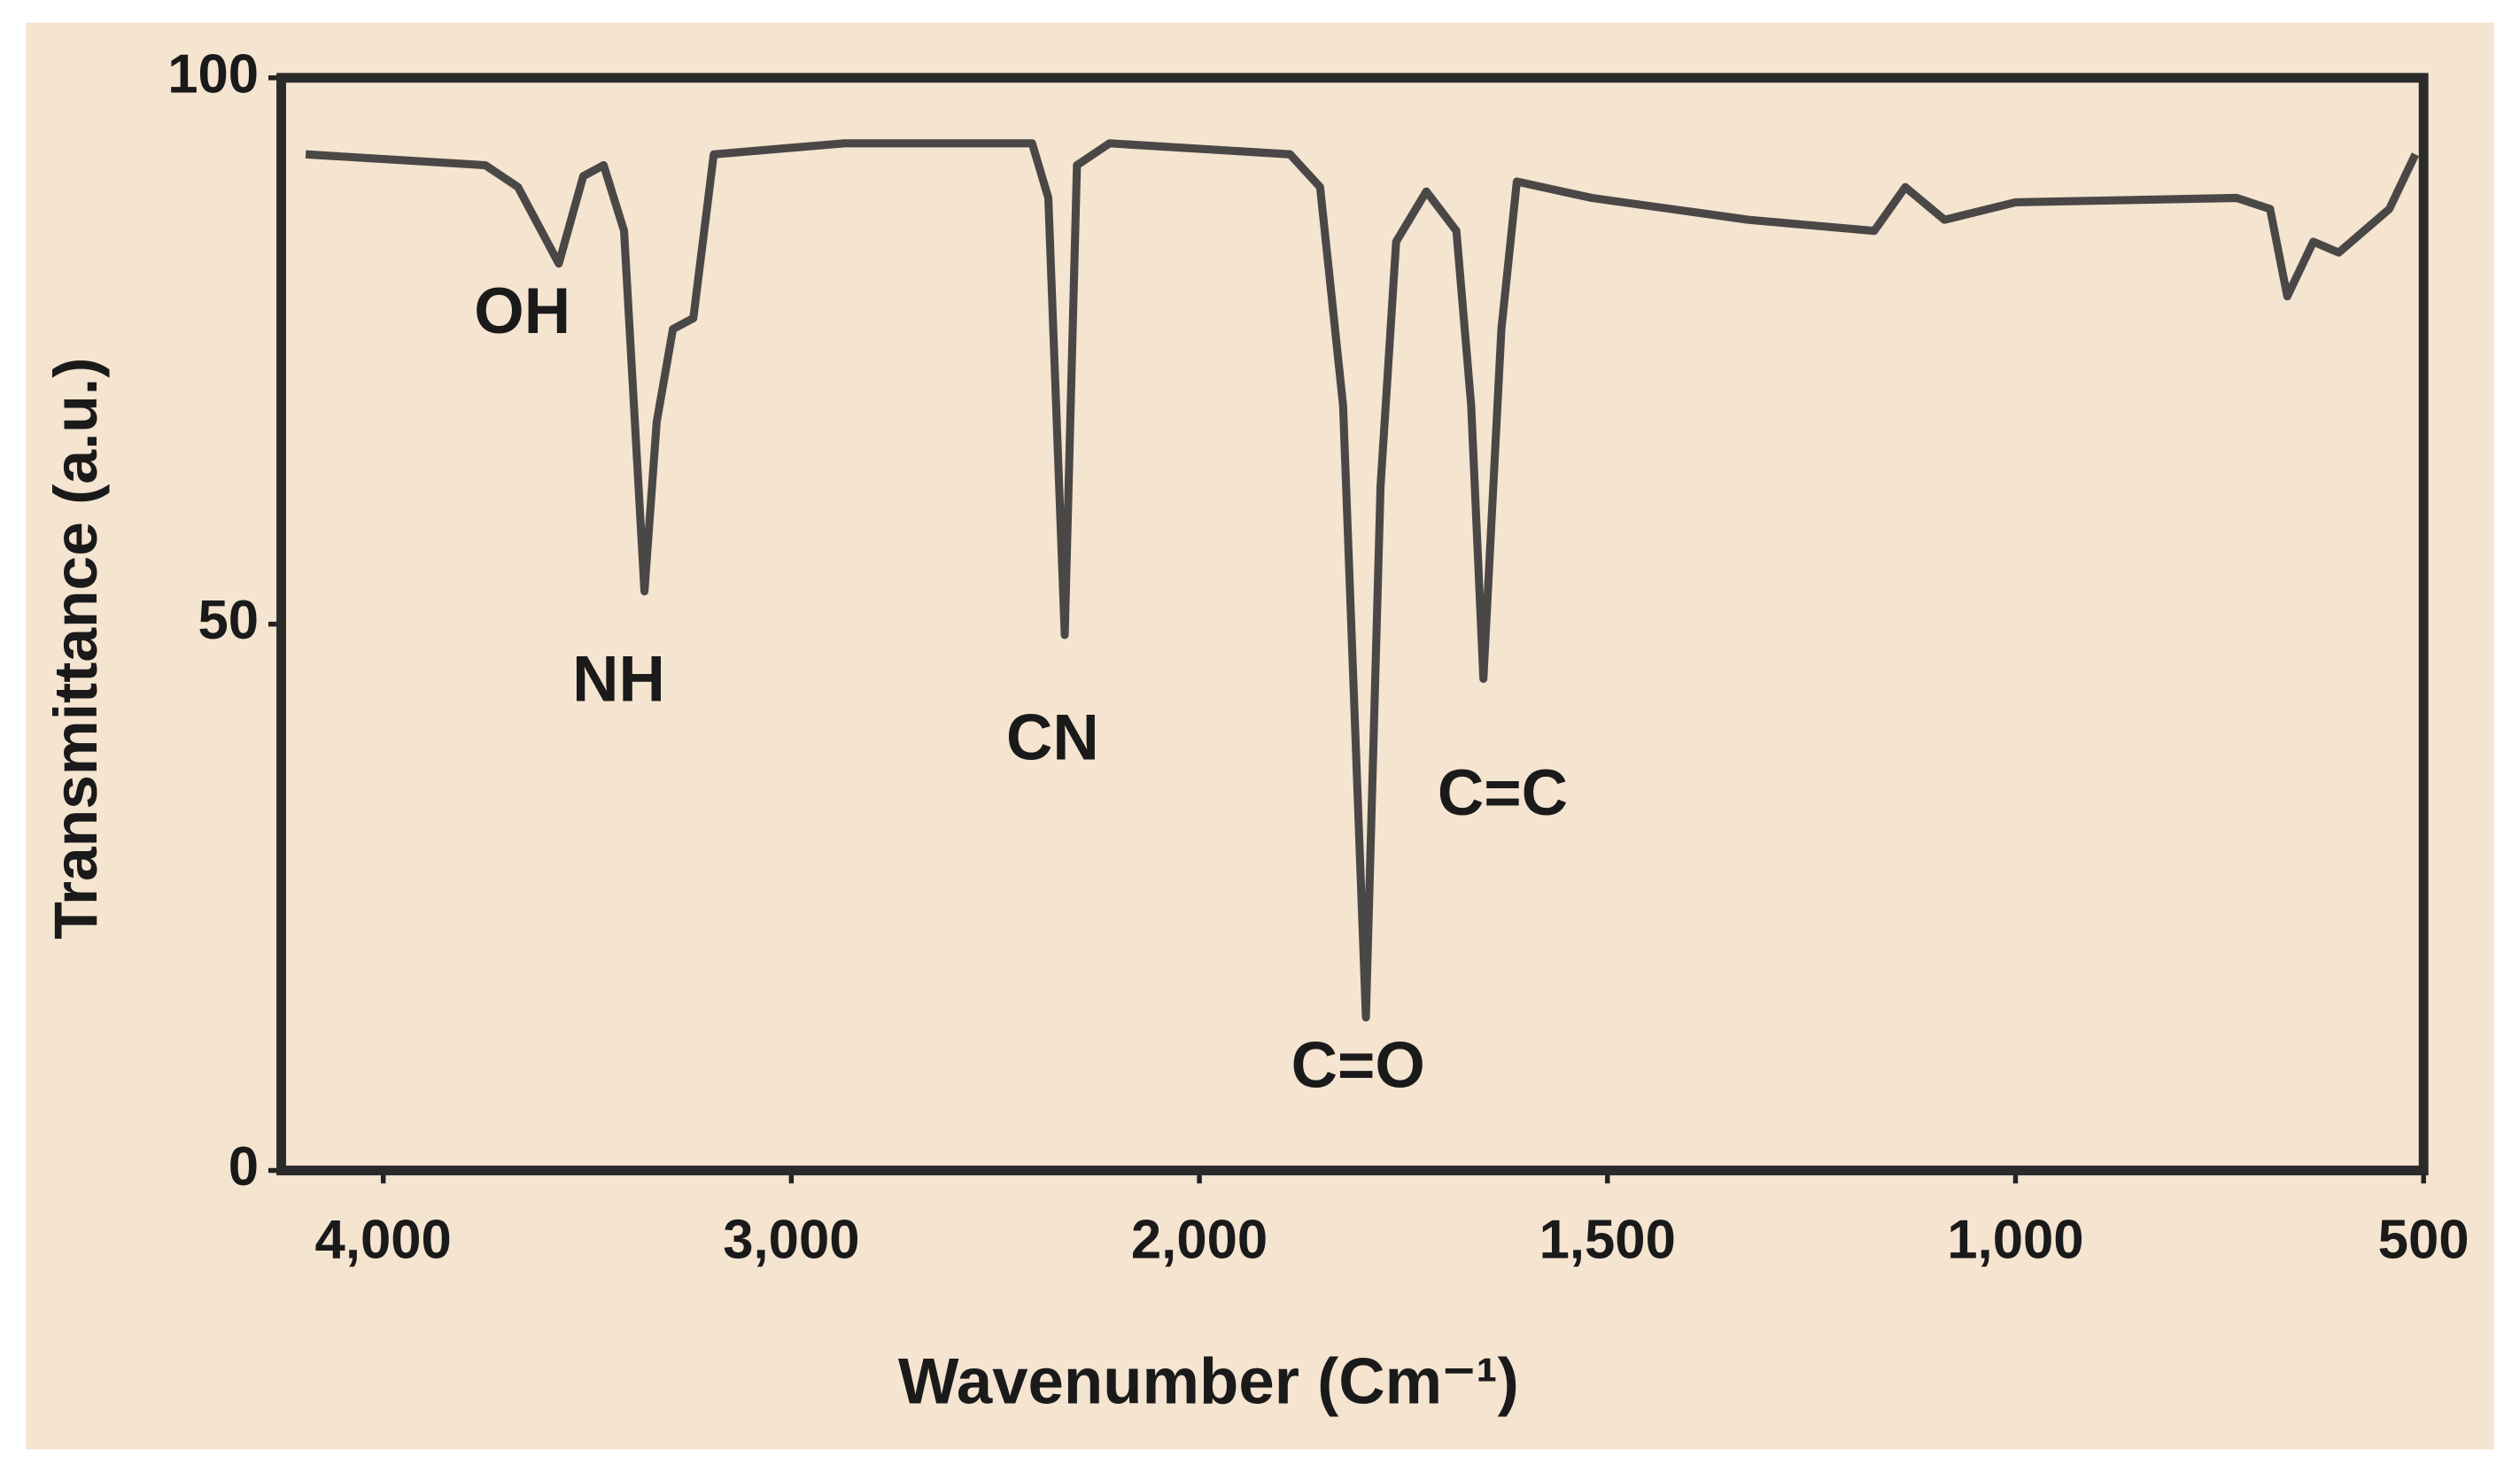 The height and width of the screenshot is (1472, 2520). I want to click on peak-annotation: C=C, so click(1503, 793).